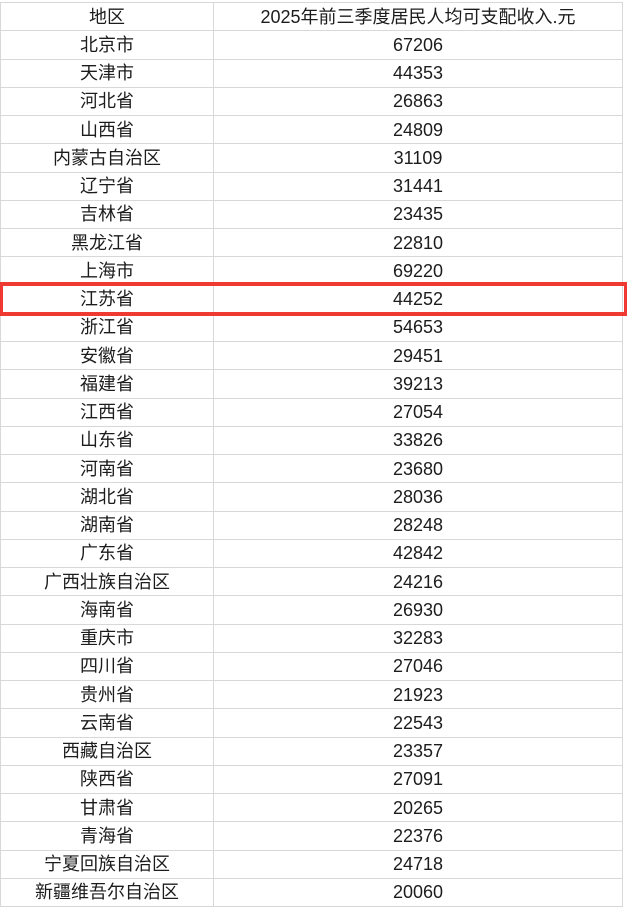 The height and width of the screenshot is (911, 627). What do you see at coordinates (107, 892) in the screenshot?
I see `region-cell: 新疆维吾尔自治区` at bounding box center [107, 892].